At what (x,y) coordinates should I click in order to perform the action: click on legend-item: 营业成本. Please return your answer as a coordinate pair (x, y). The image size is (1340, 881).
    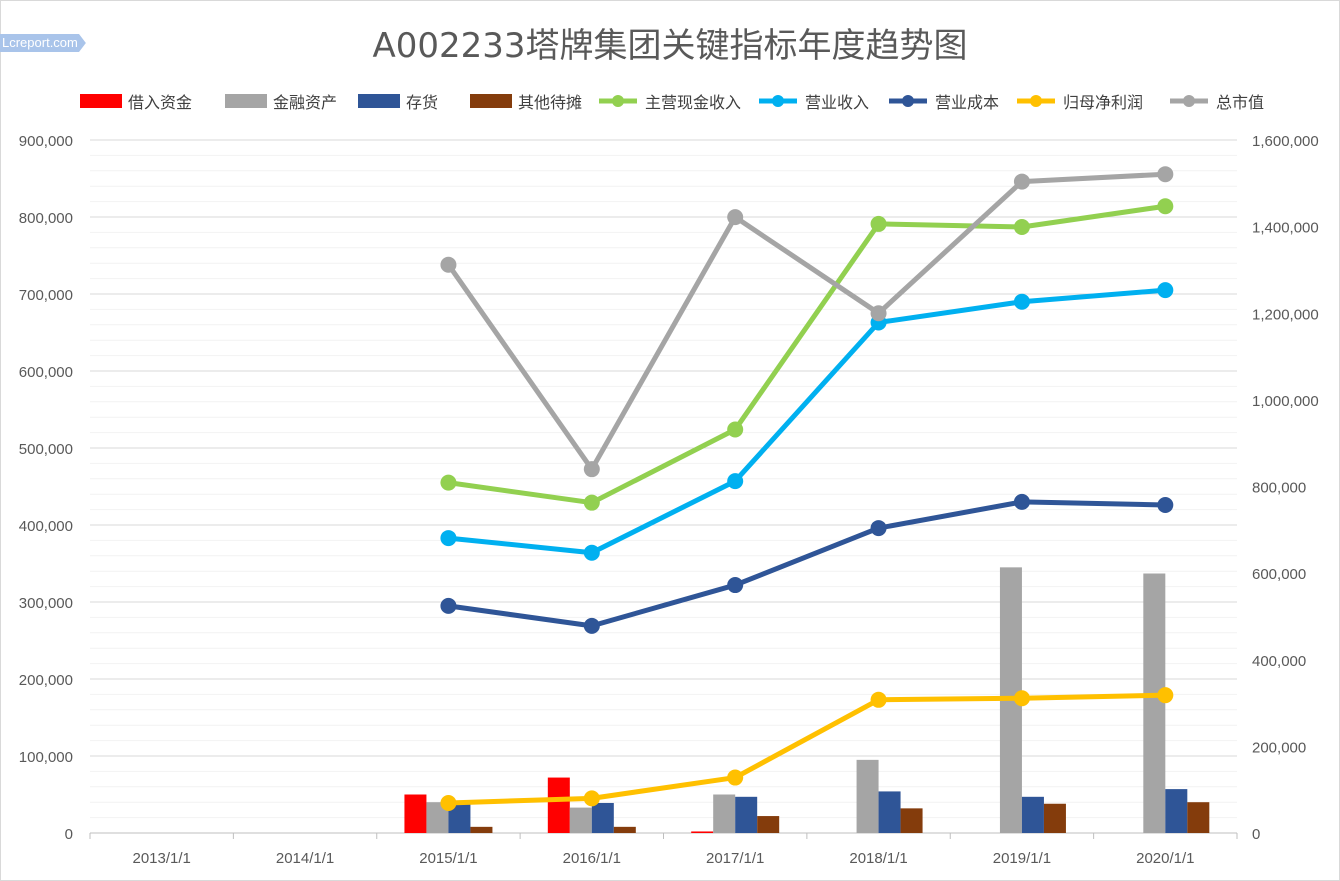
    Looking at the image, I should click on (943, 101).